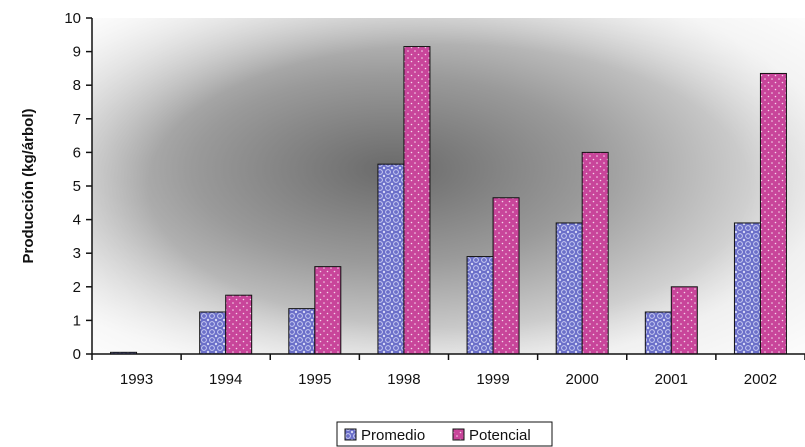  I want to click on bar-potencial-2001, so click(684, 320).